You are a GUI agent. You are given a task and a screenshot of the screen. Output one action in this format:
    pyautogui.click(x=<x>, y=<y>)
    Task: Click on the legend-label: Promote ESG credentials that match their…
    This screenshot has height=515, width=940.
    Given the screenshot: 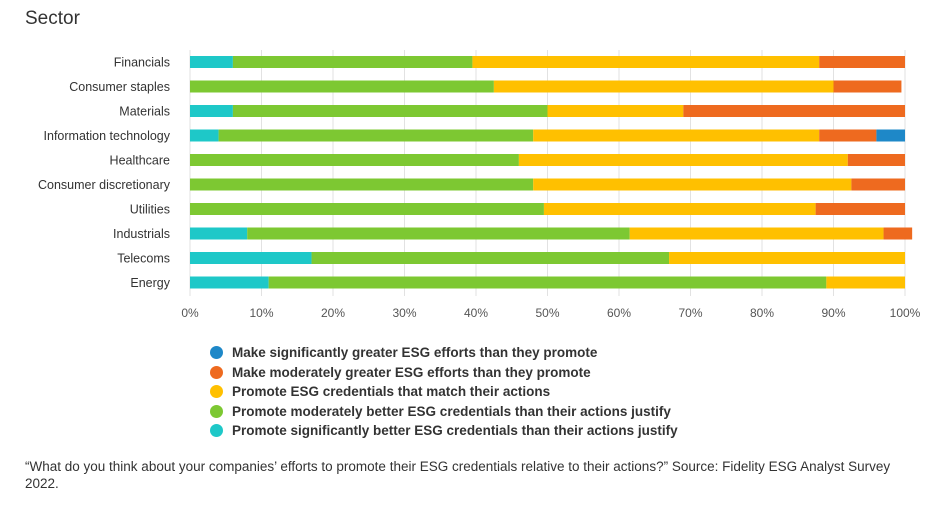 What is the action you would take?
    pyautogui.click(x=391, y=392)
    